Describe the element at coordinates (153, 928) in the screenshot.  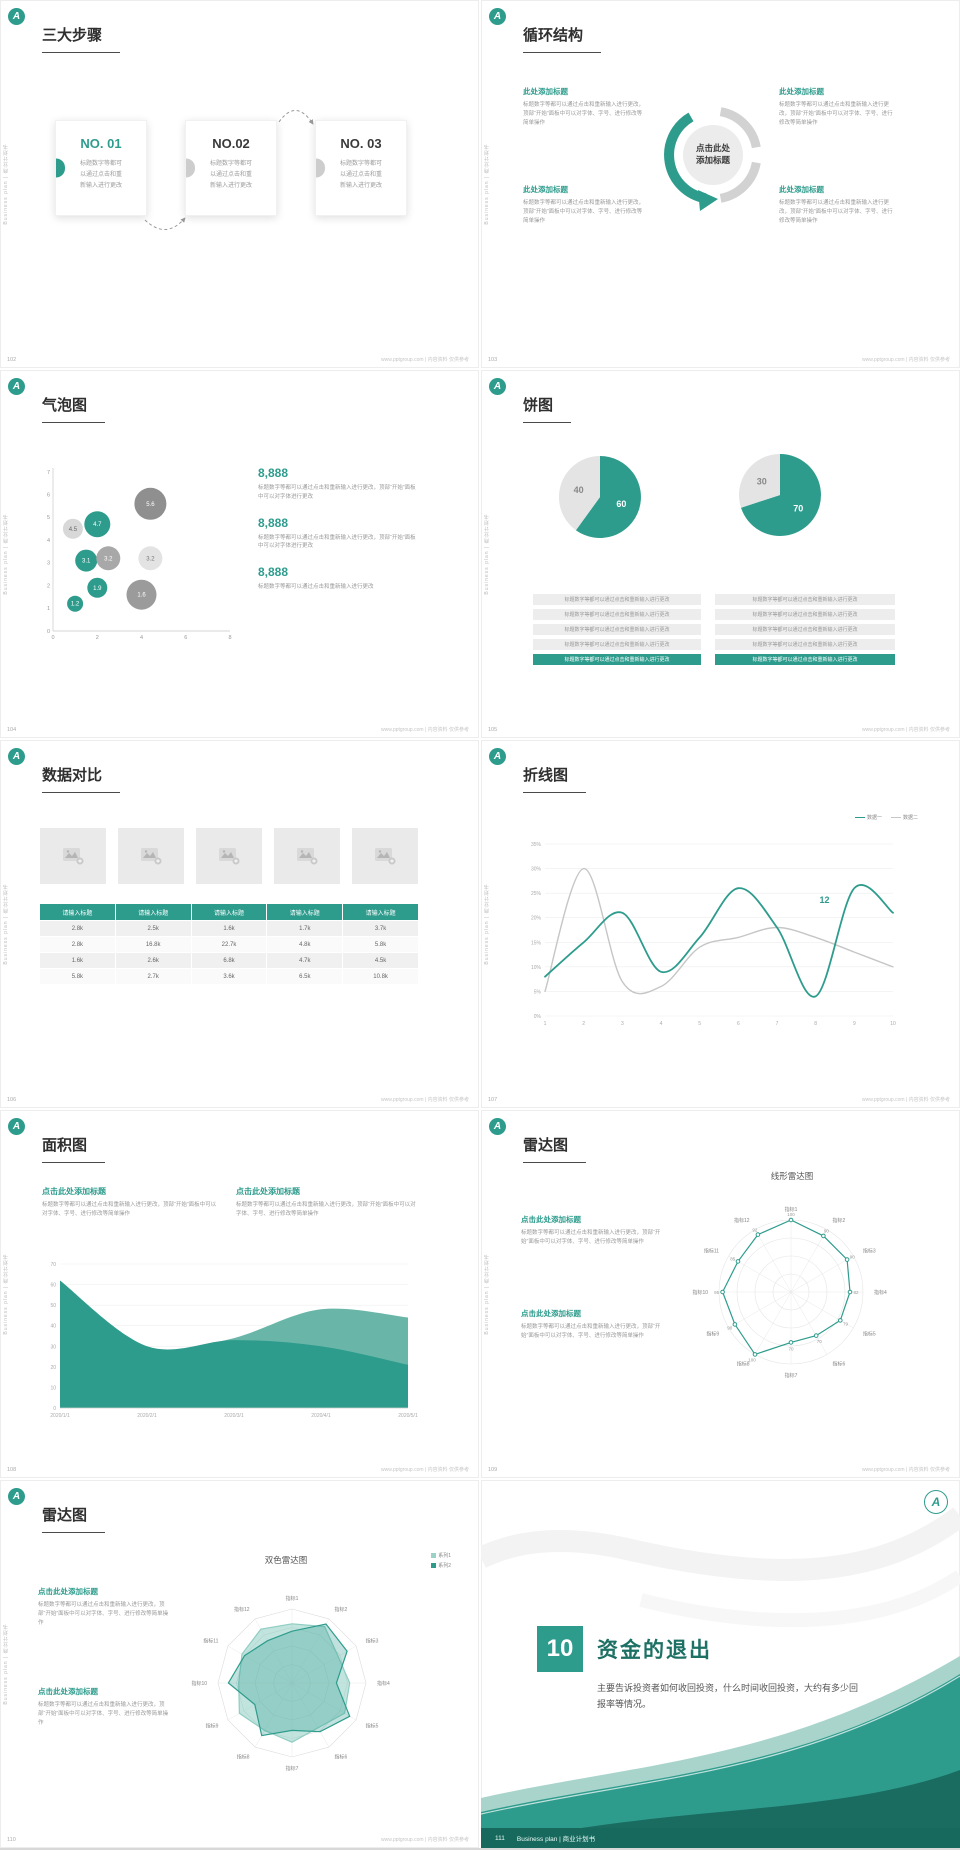
I see `table-cell: 2.5k` at that location.